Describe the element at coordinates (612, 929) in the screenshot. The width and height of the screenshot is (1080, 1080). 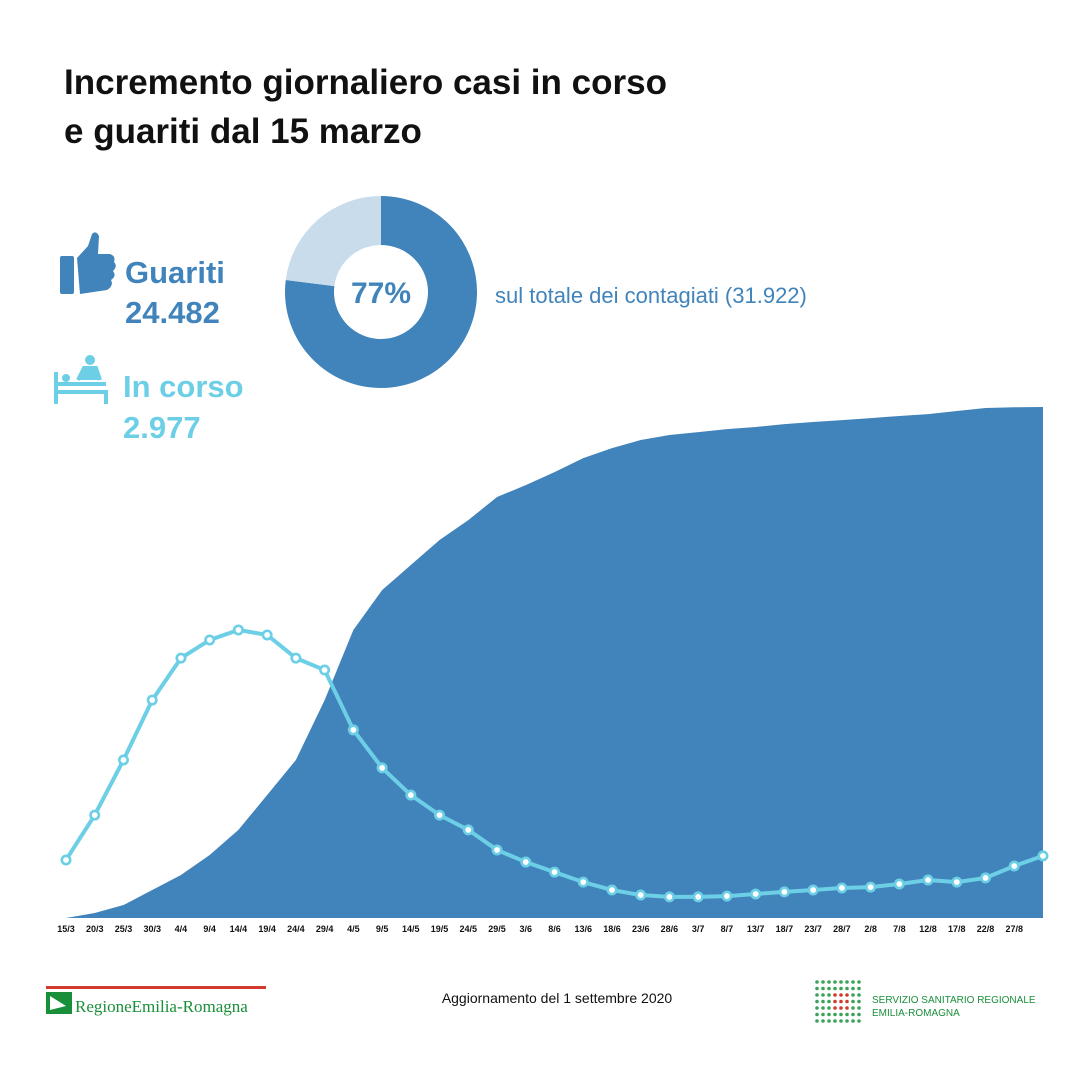
I see `x-tick-label: 18/6` at that location.